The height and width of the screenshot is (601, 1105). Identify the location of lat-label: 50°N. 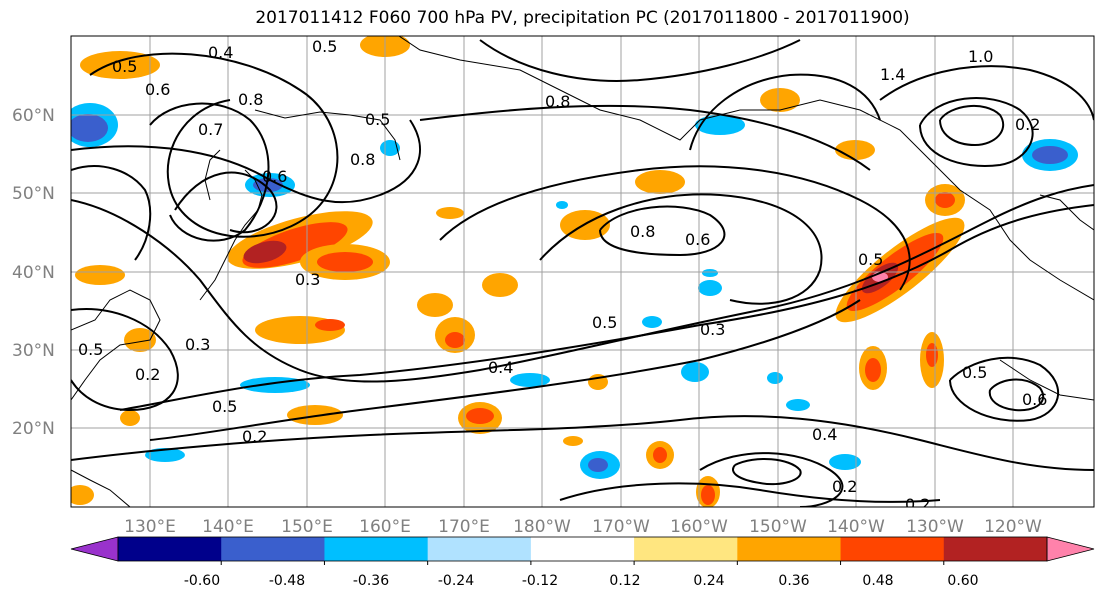
(33, 194).